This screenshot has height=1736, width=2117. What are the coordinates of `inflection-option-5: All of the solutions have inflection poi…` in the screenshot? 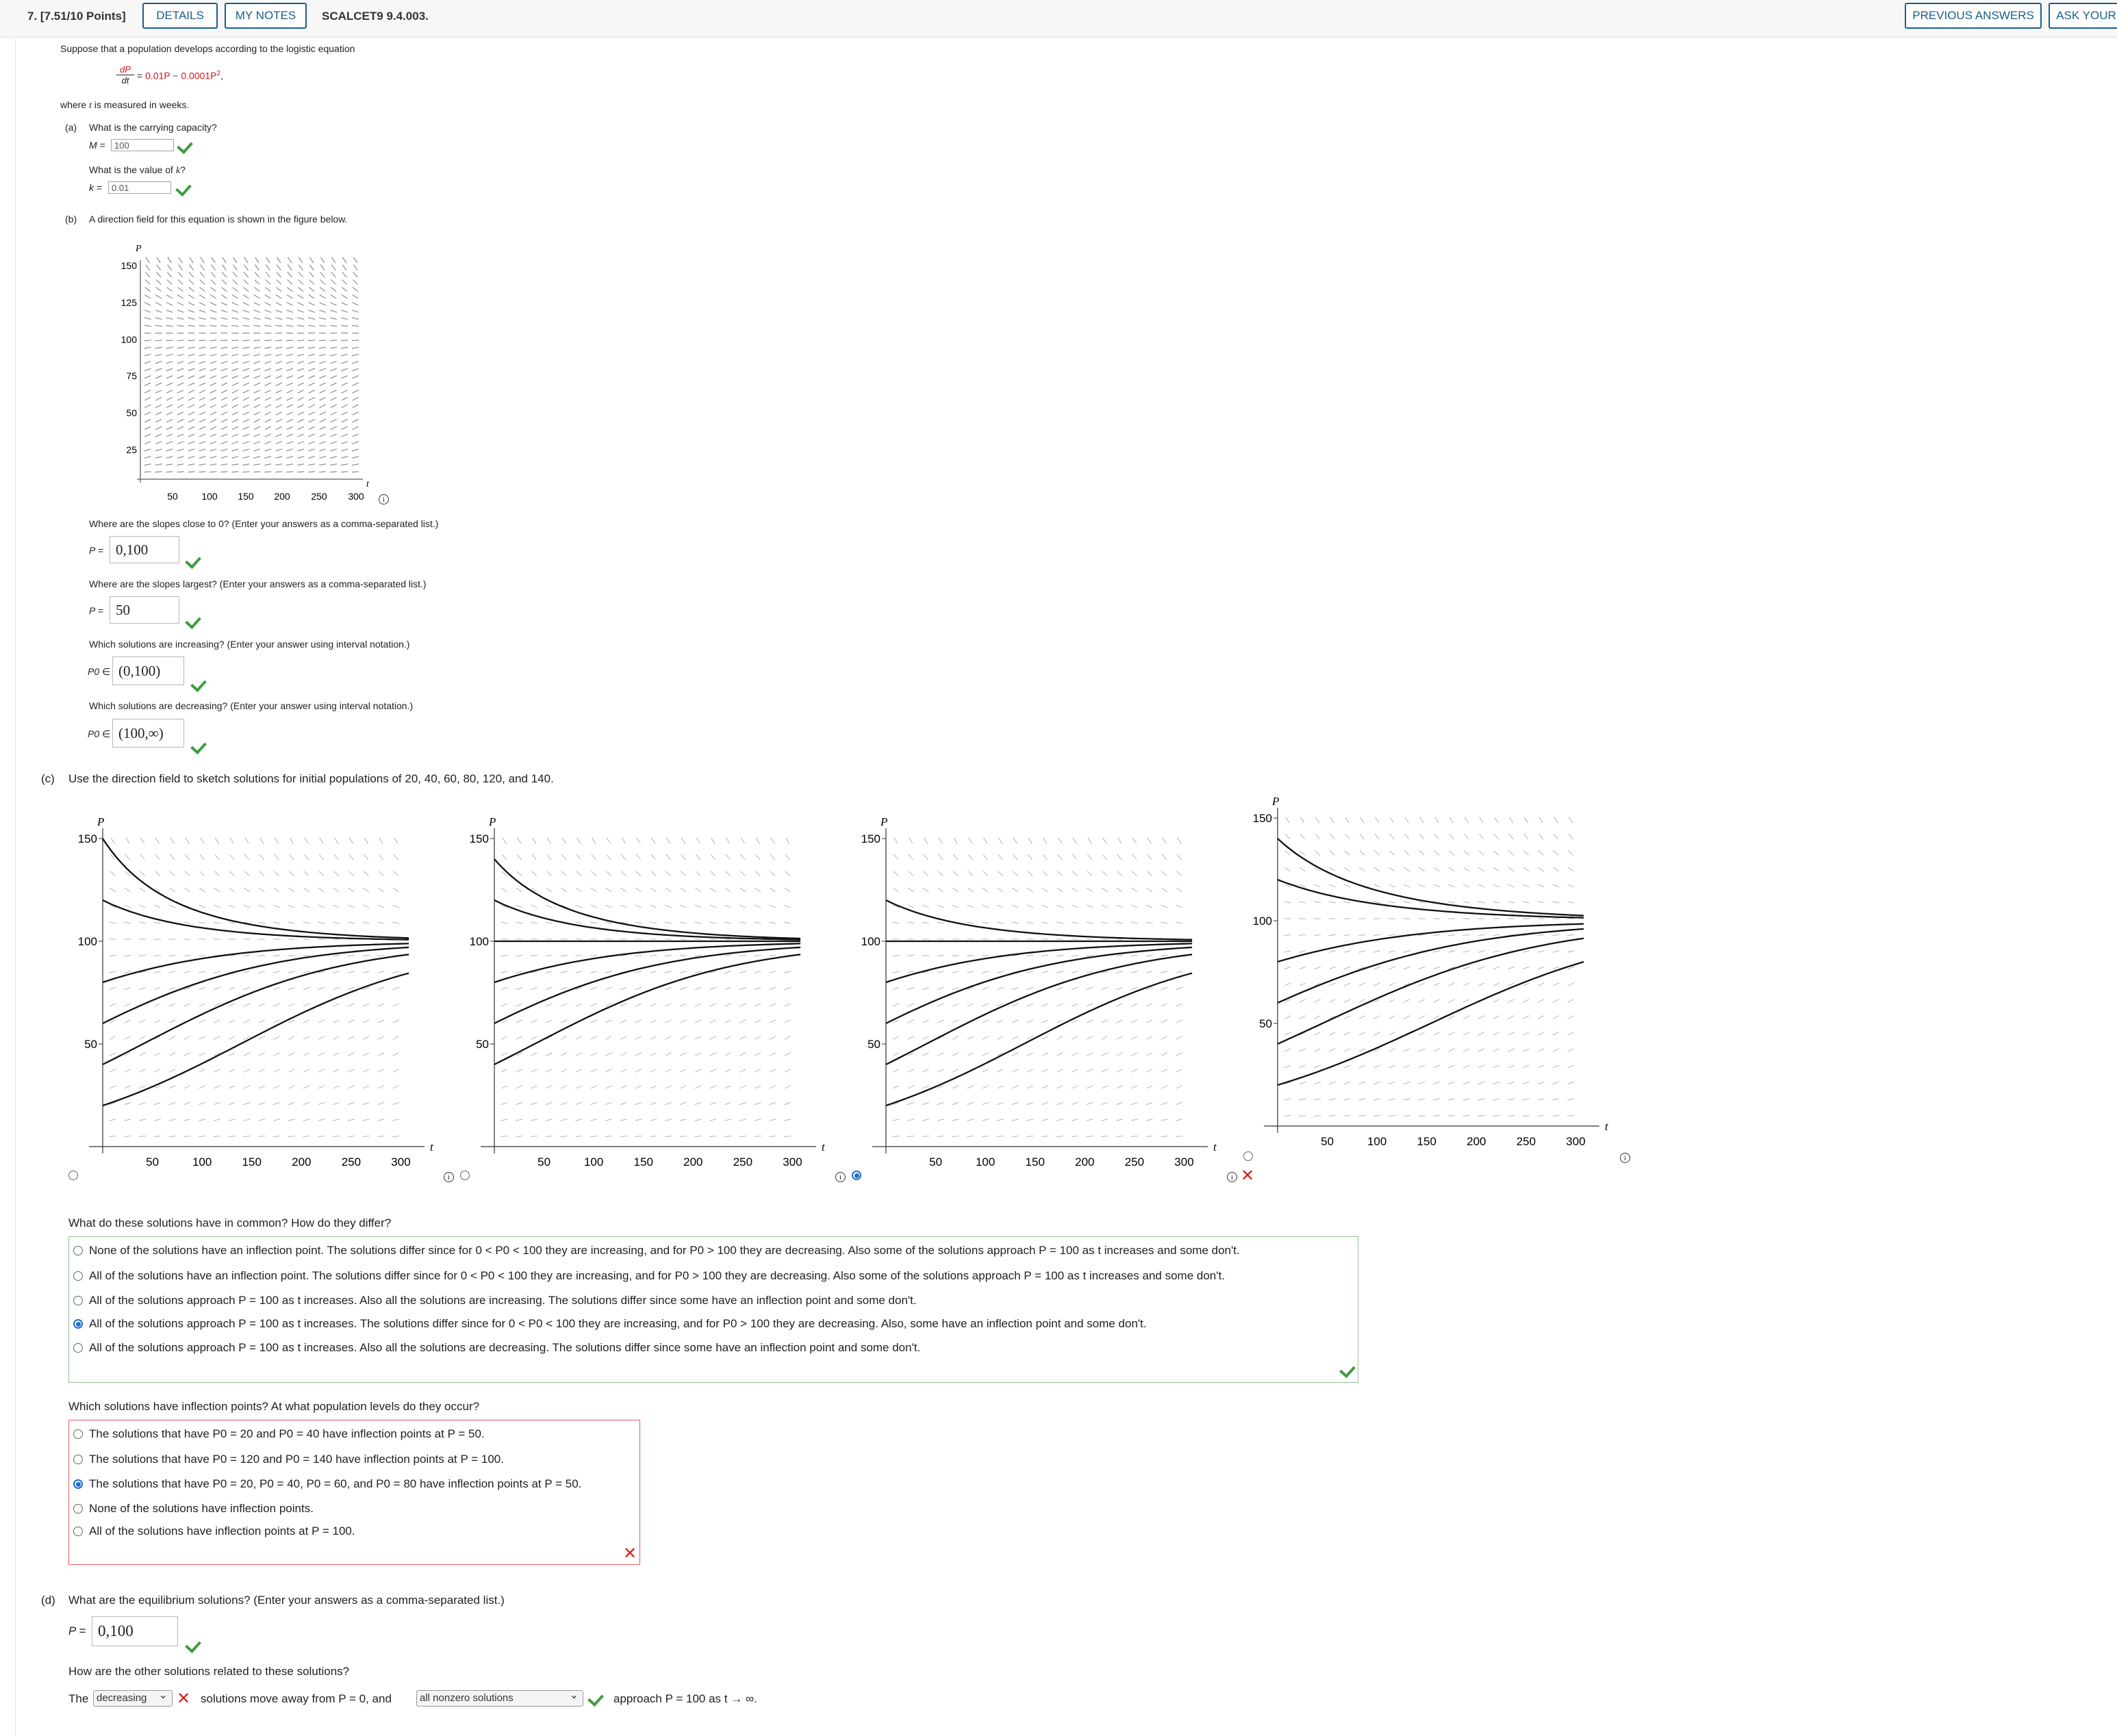 It's located at (222, 1530).